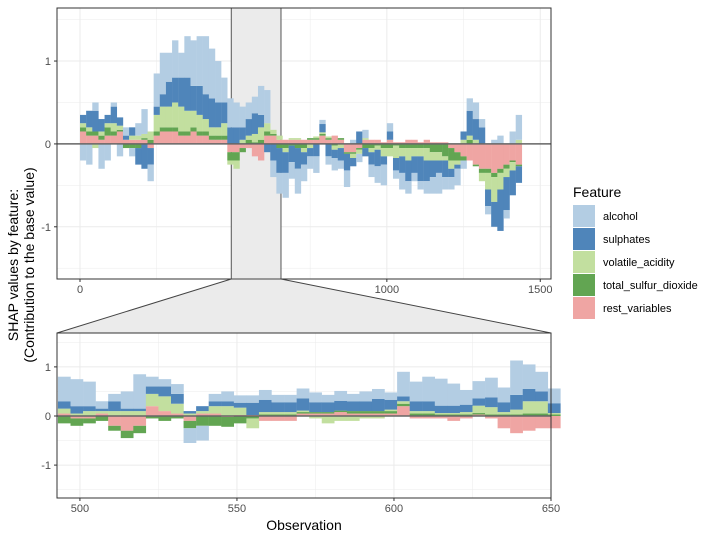 The image size is (720, 545). I want to click on x-tick-label: 650, so click(551, 509).